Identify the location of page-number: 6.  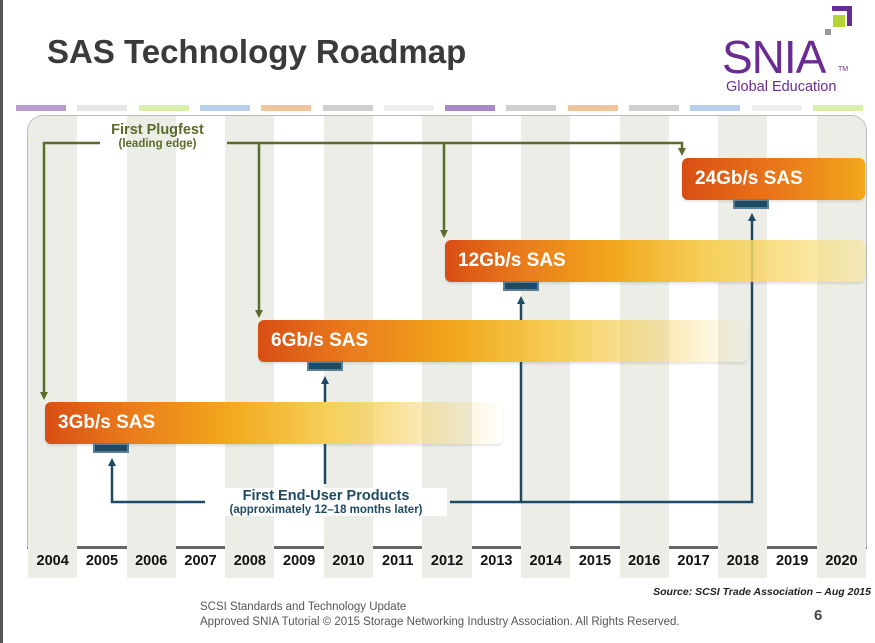
(818, 615).